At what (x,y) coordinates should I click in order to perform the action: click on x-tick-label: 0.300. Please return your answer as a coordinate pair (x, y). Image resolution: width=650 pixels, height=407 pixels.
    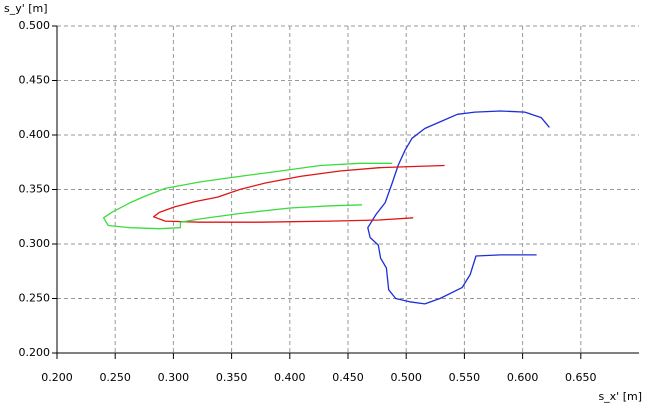
    Looking at the image, I should click on (174, 377).